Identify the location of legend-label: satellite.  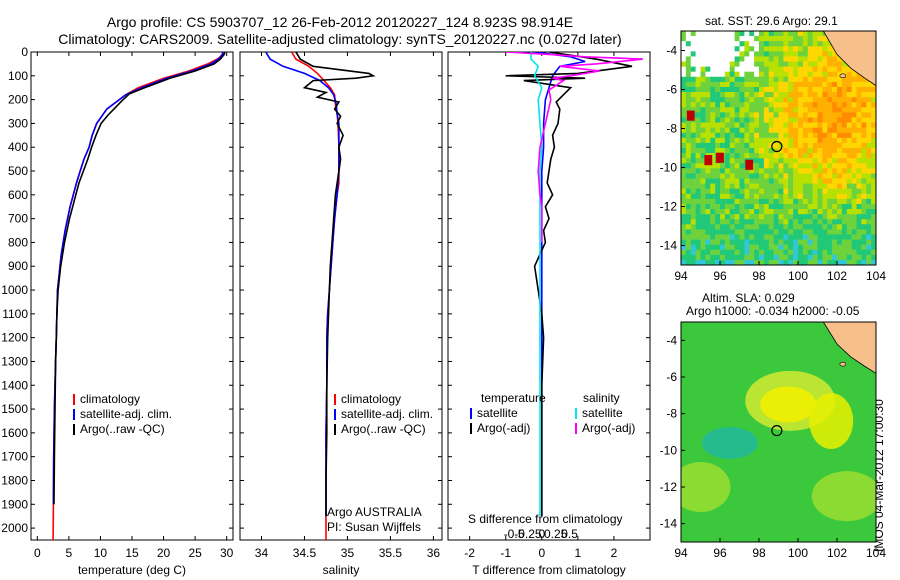
(602, 413).